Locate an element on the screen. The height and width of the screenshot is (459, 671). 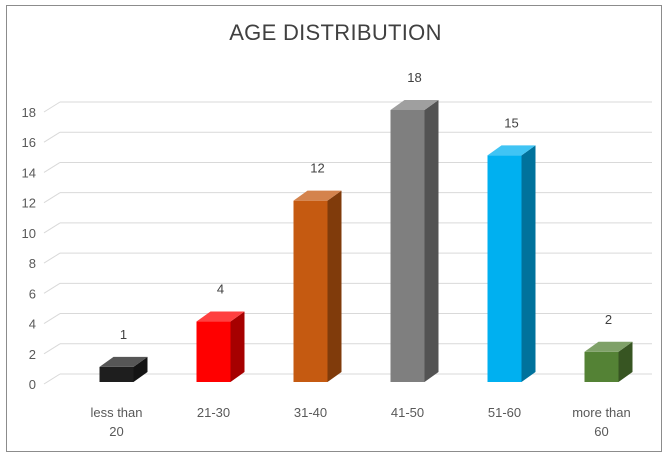
category-label: less than is located at coordinates (116, 412).